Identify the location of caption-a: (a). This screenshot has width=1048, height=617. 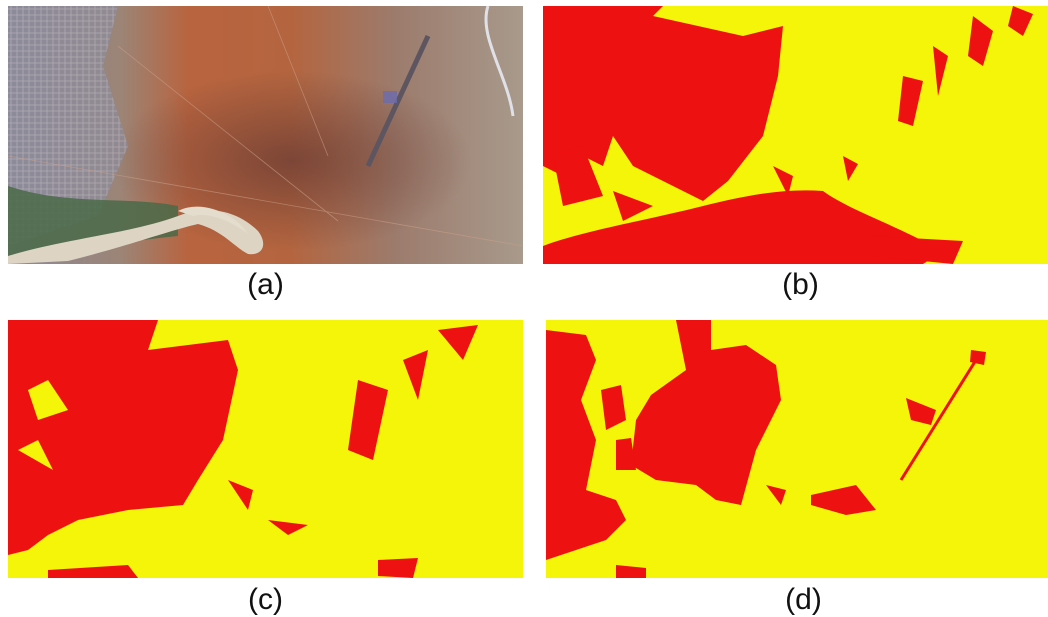
(265, 284).